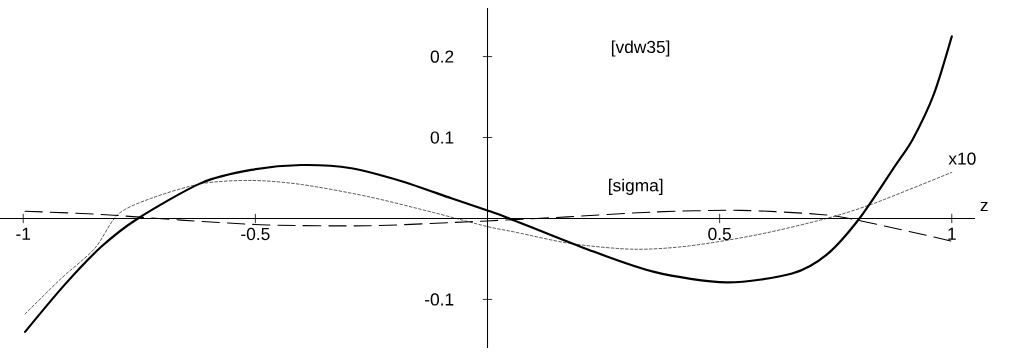  Describe the element at coordinates (984, 206) in the screenshot. I see `x-axis-title: z` at that location.